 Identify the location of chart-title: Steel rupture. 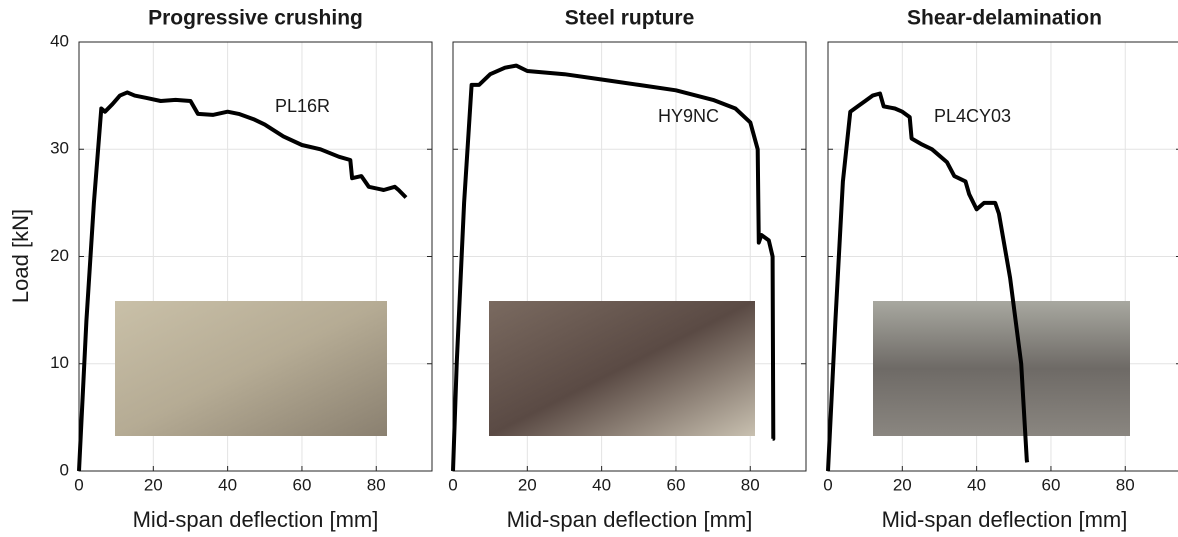
(630, 18).